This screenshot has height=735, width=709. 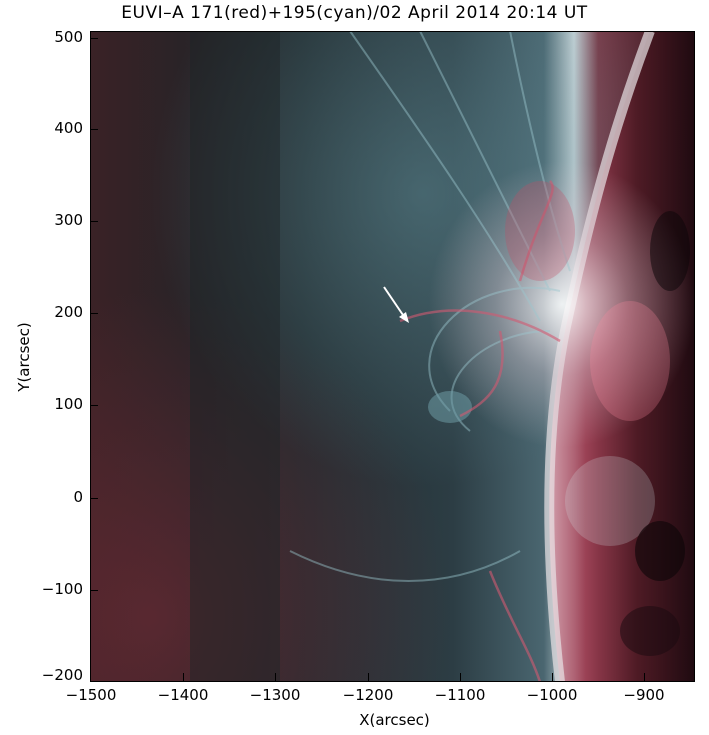 What do you see at coordinates (183, 695) in the screenshot?
I see `x-tick-label: −1400` at bounding box center [183, 695].